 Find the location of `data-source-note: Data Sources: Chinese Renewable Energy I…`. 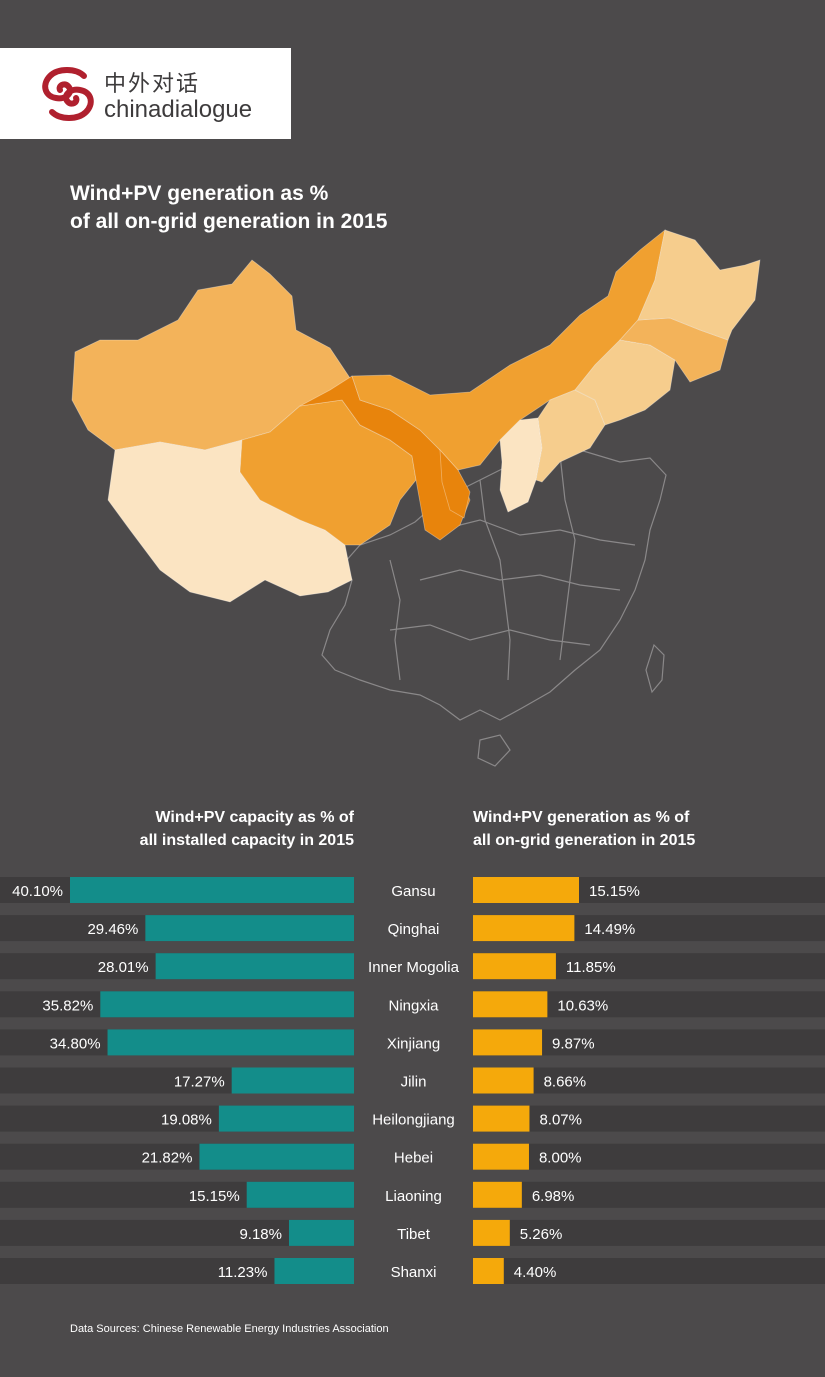

data-source-note: Data Sources: Chinese Renewable Energy I… is located at coordinates (229, 1329).